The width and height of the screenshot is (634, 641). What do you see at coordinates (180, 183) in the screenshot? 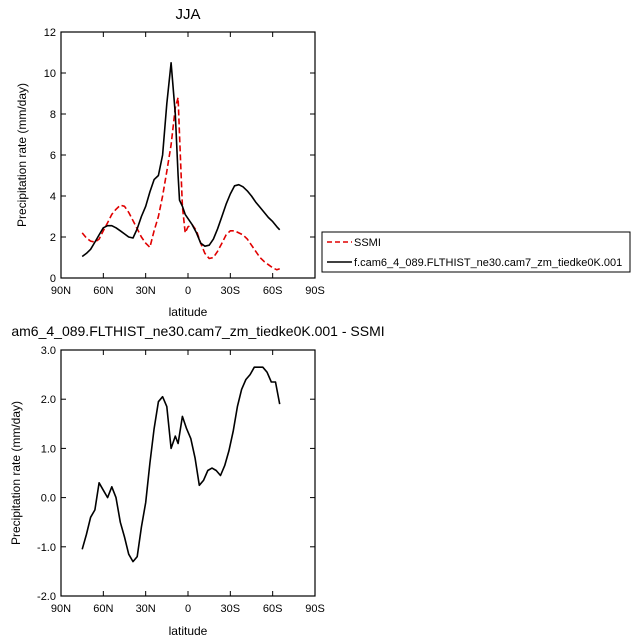
I see `series-line-ssmi` at bounding box center [180, 183].